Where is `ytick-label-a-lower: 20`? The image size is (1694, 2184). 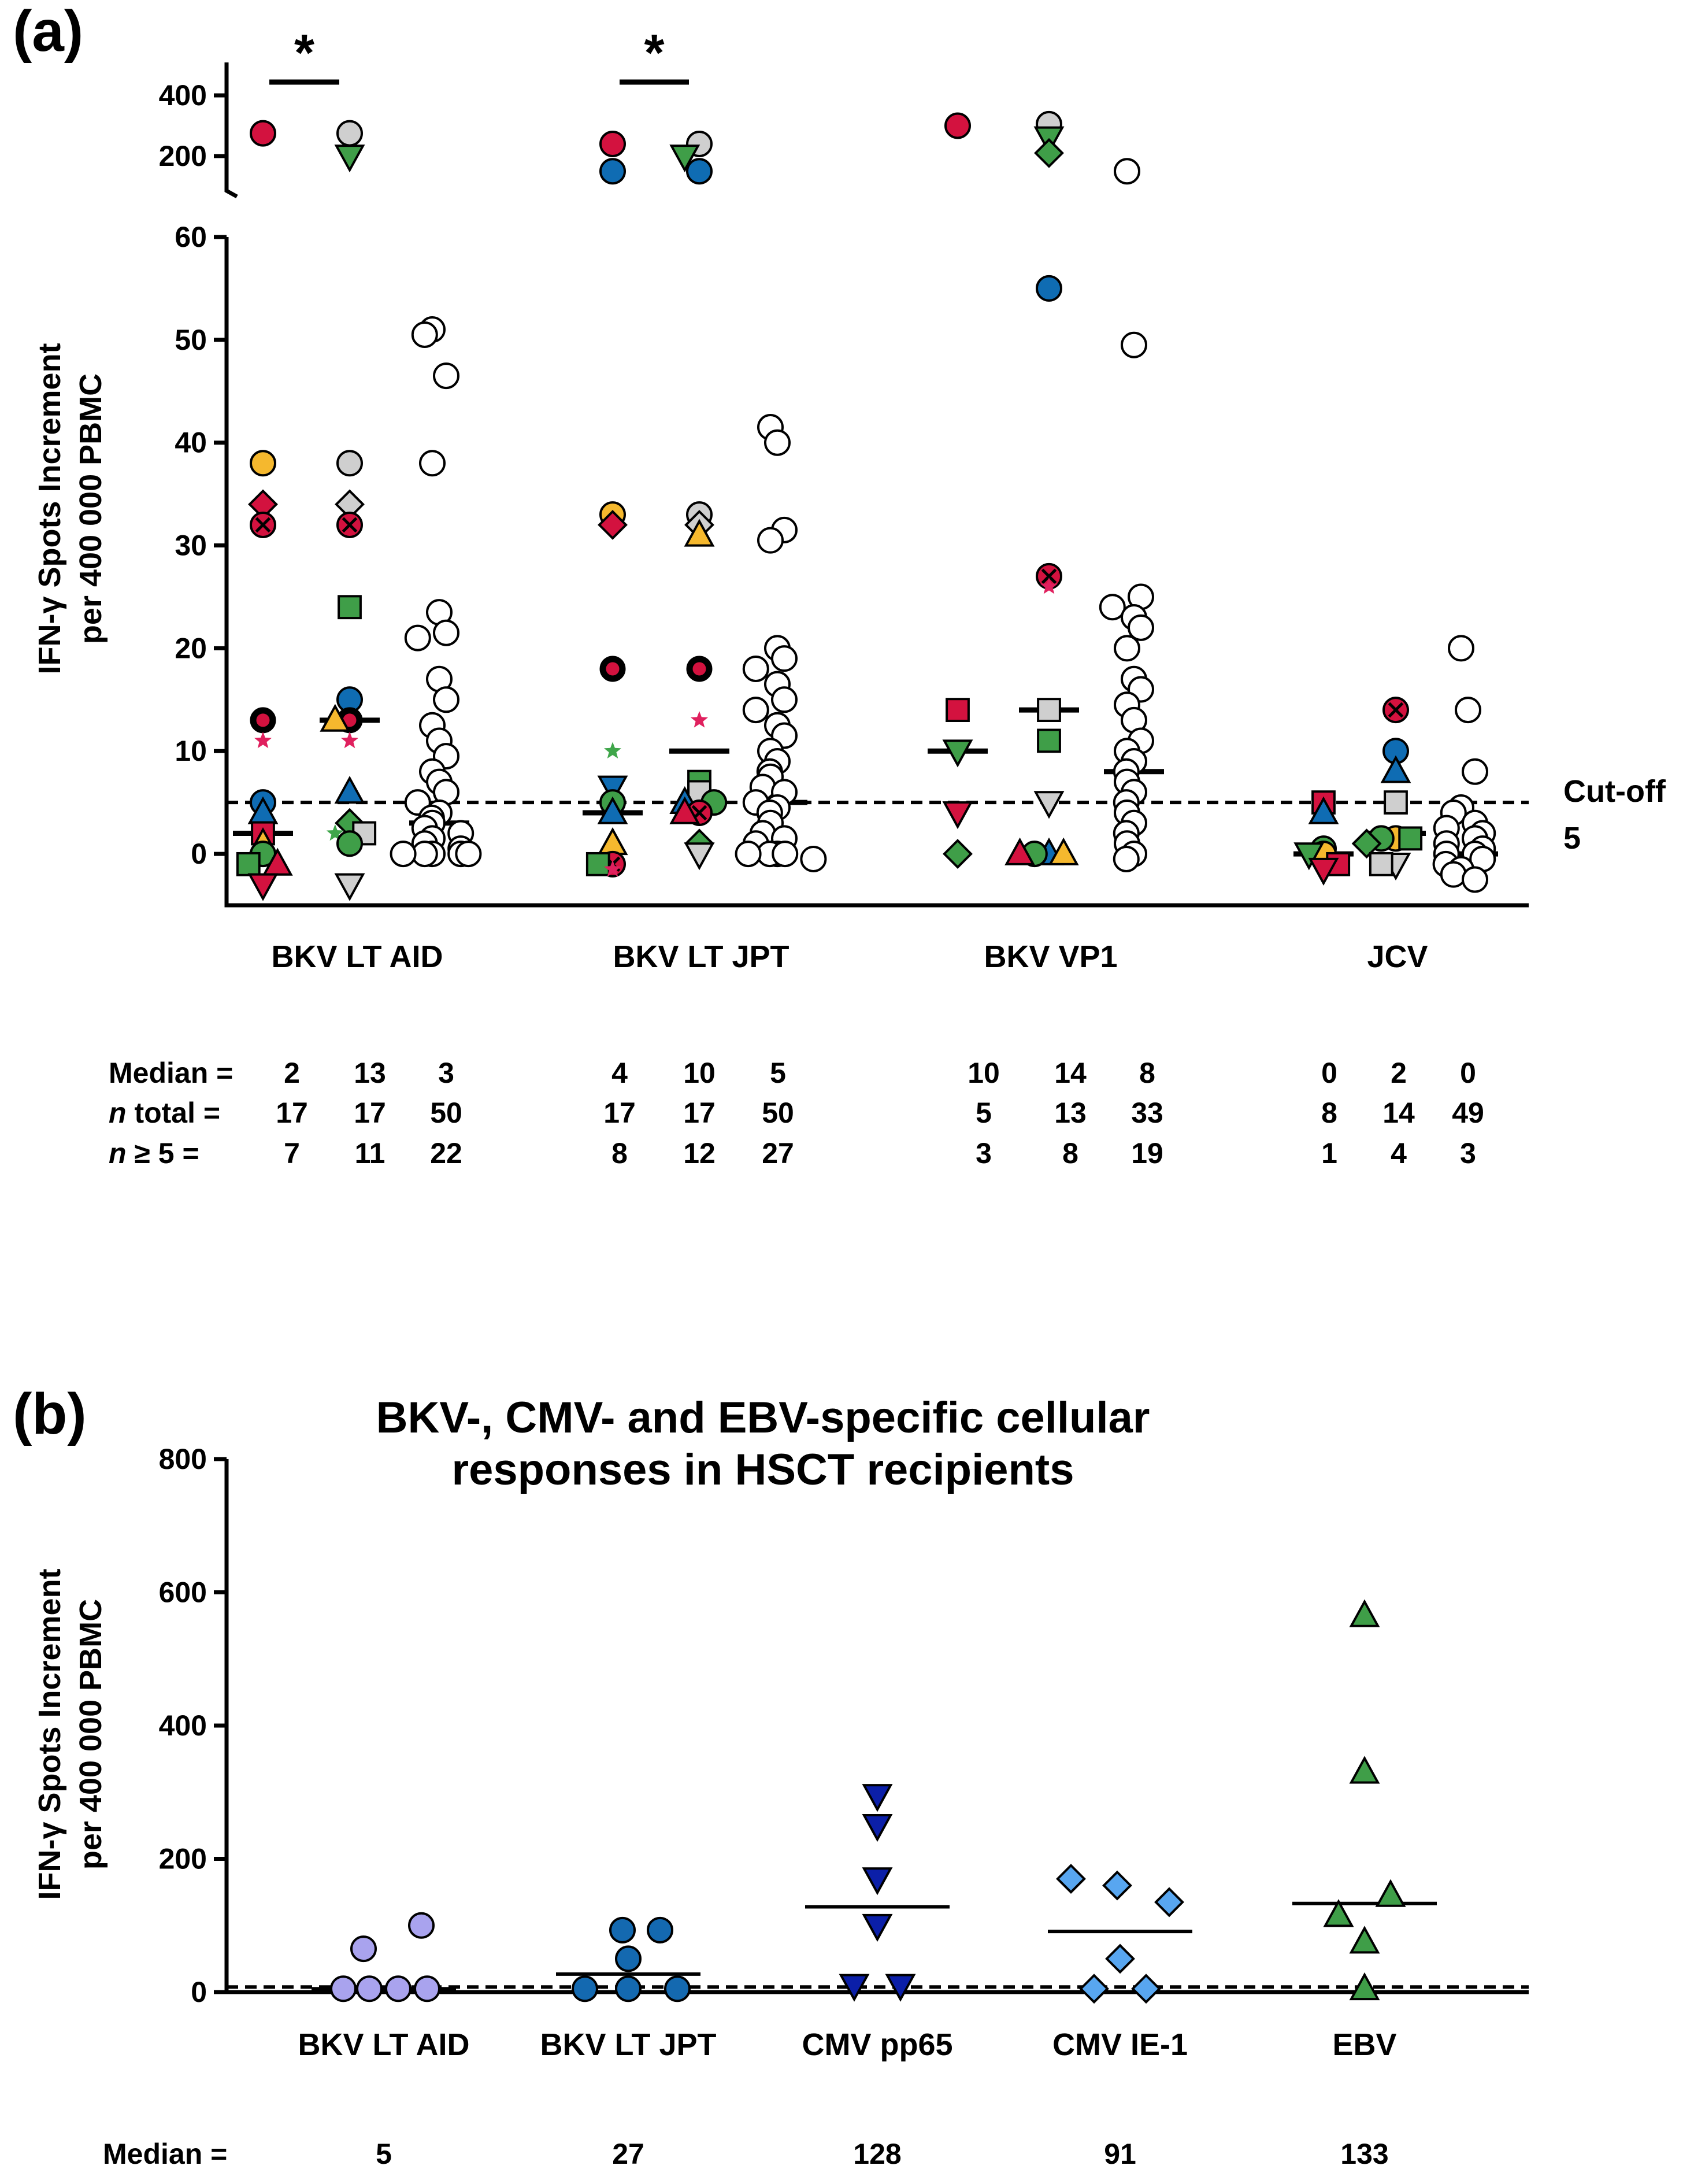 ytick-label-a-lower: 20 is located at coordinates (191, 648).